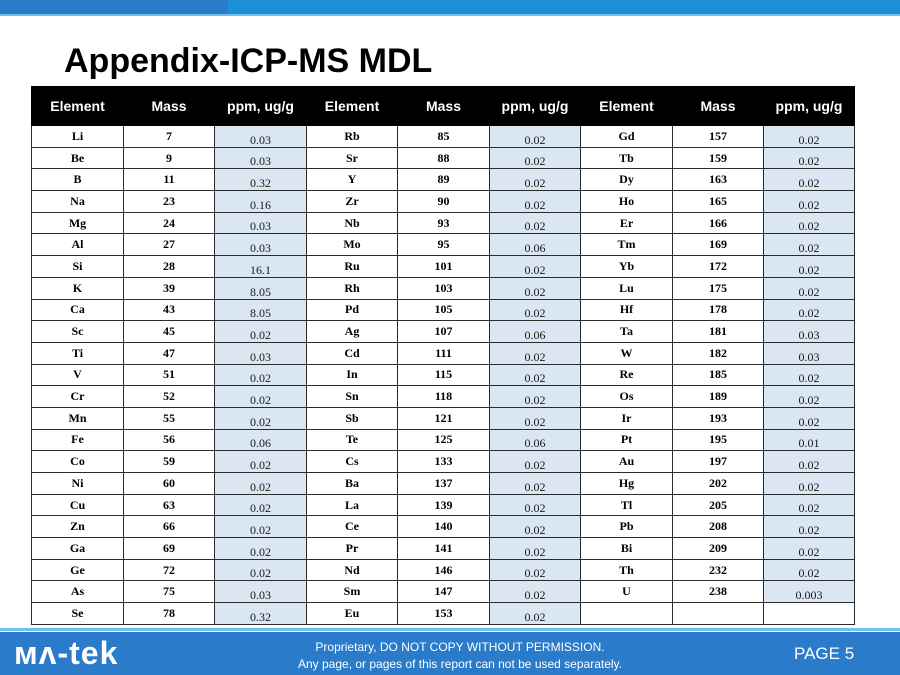 Image resolution: width=900 pixels, height=675 pixels. What do you see at coordinates (260, 269) in the screenshot?
I see `ppm-value: 16.1` at bounding box center [260, 269].